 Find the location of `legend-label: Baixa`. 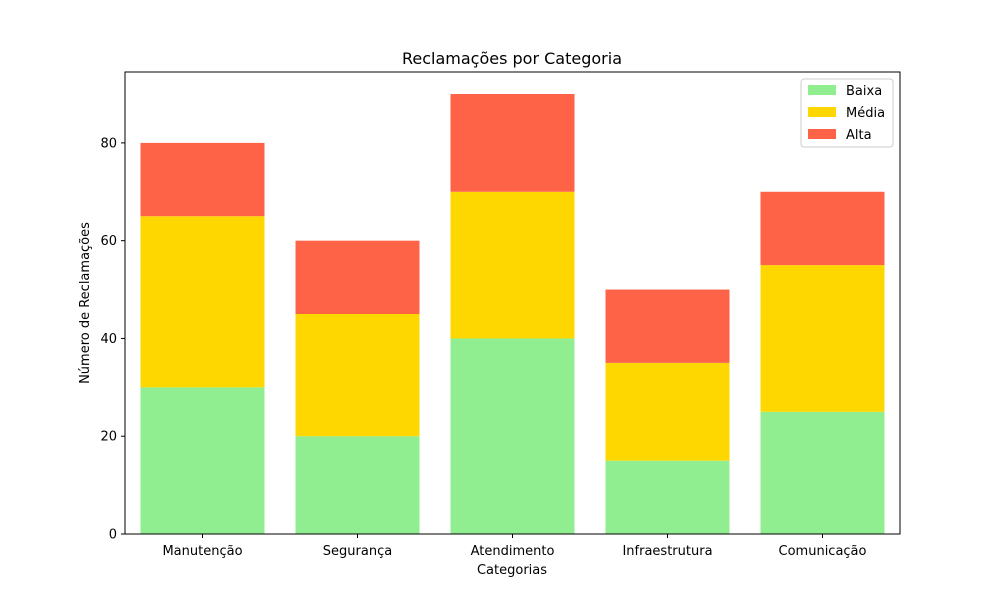

legend-label: Baixa is located at coordinates (864, 91).